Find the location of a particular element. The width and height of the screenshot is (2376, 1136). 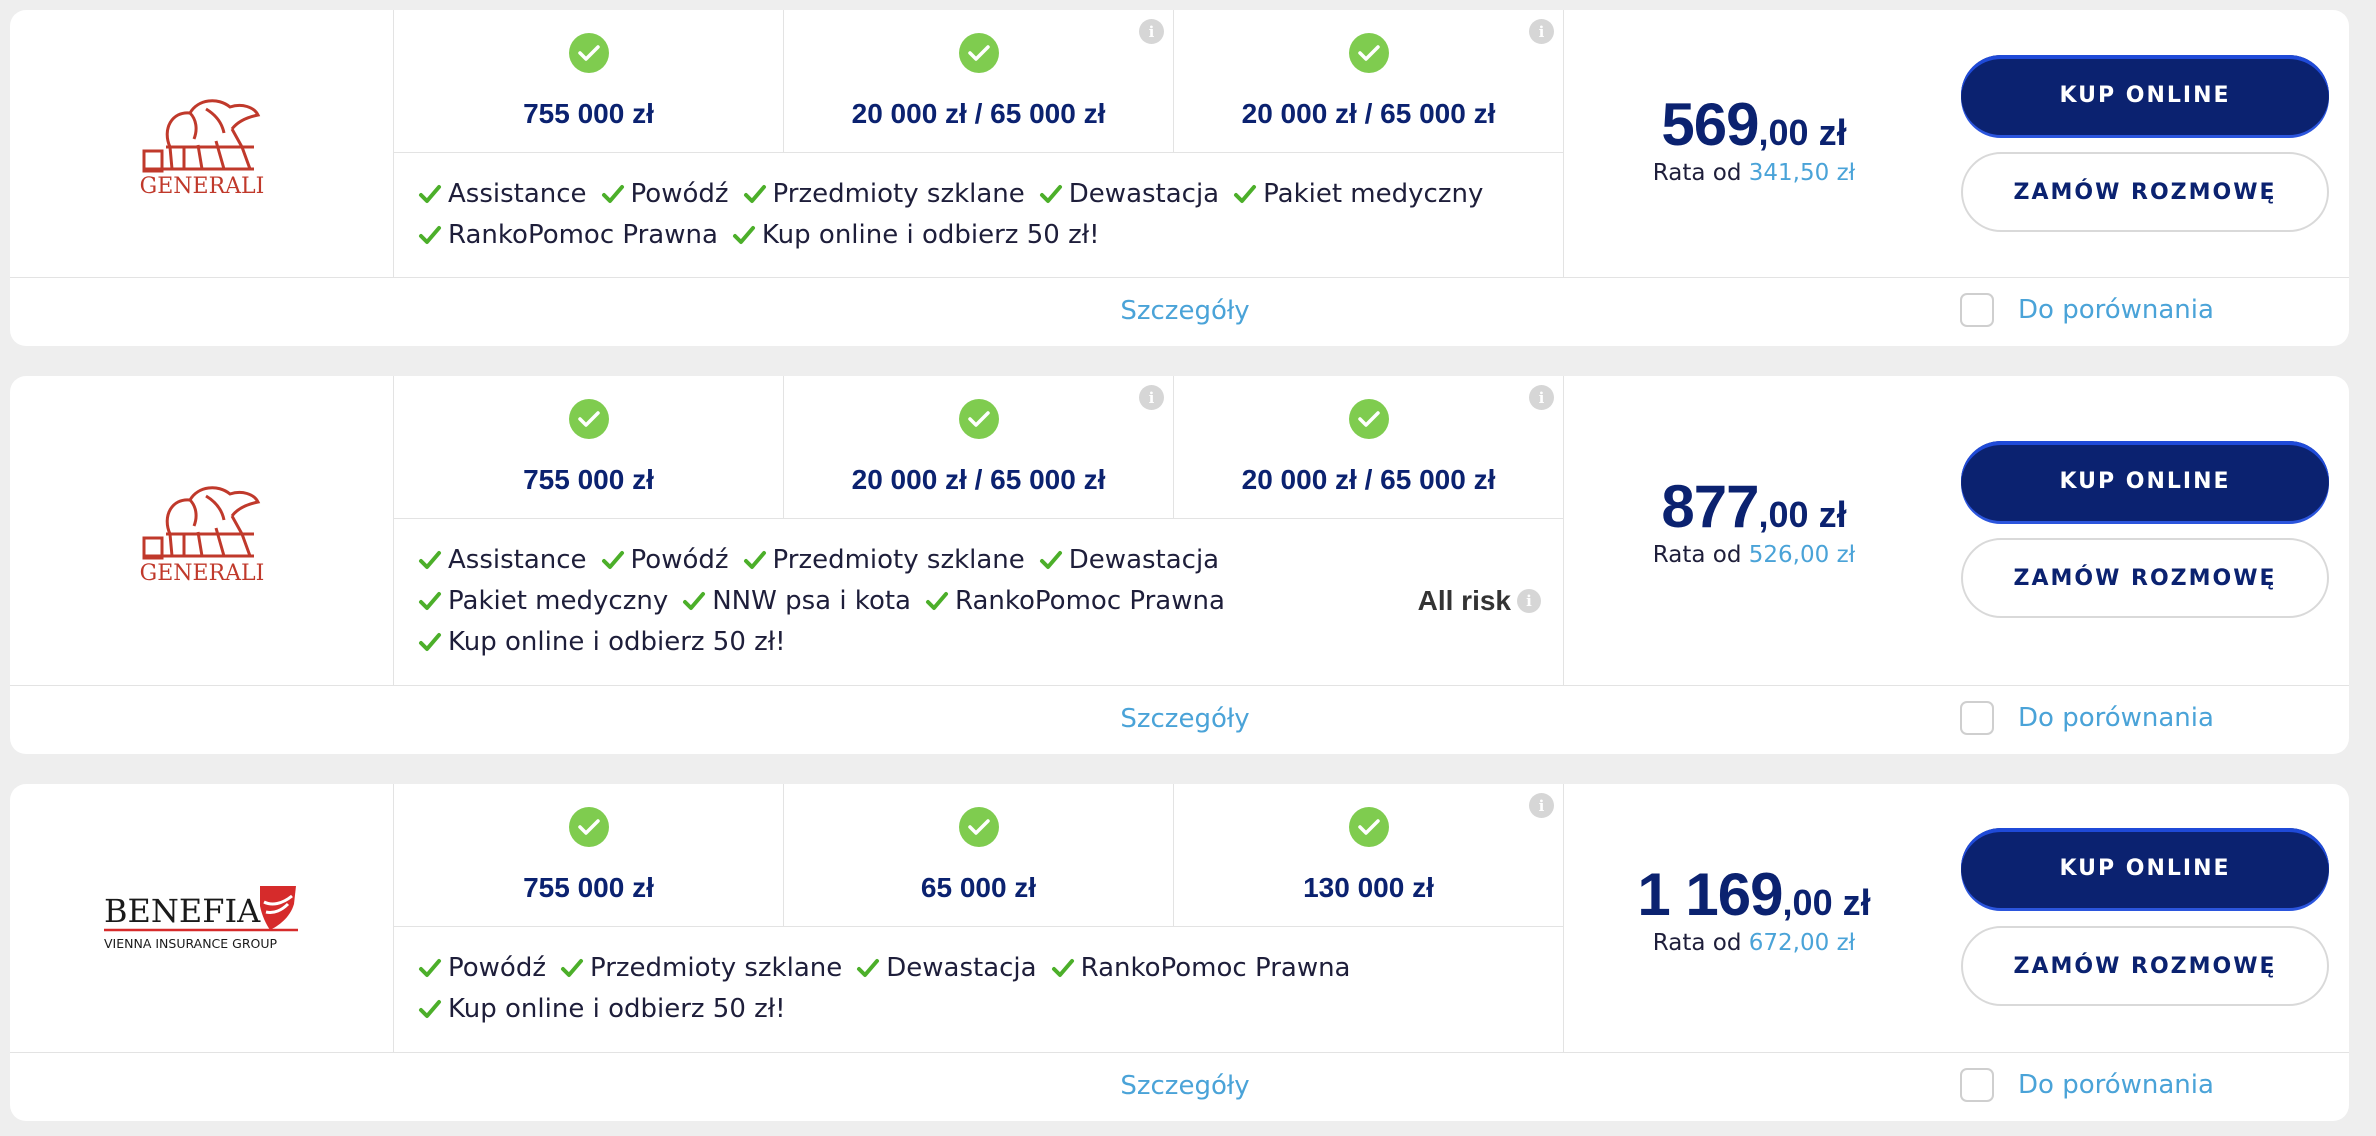

feature-item: Przedmioty szklane is located at coordinates (884, 194).